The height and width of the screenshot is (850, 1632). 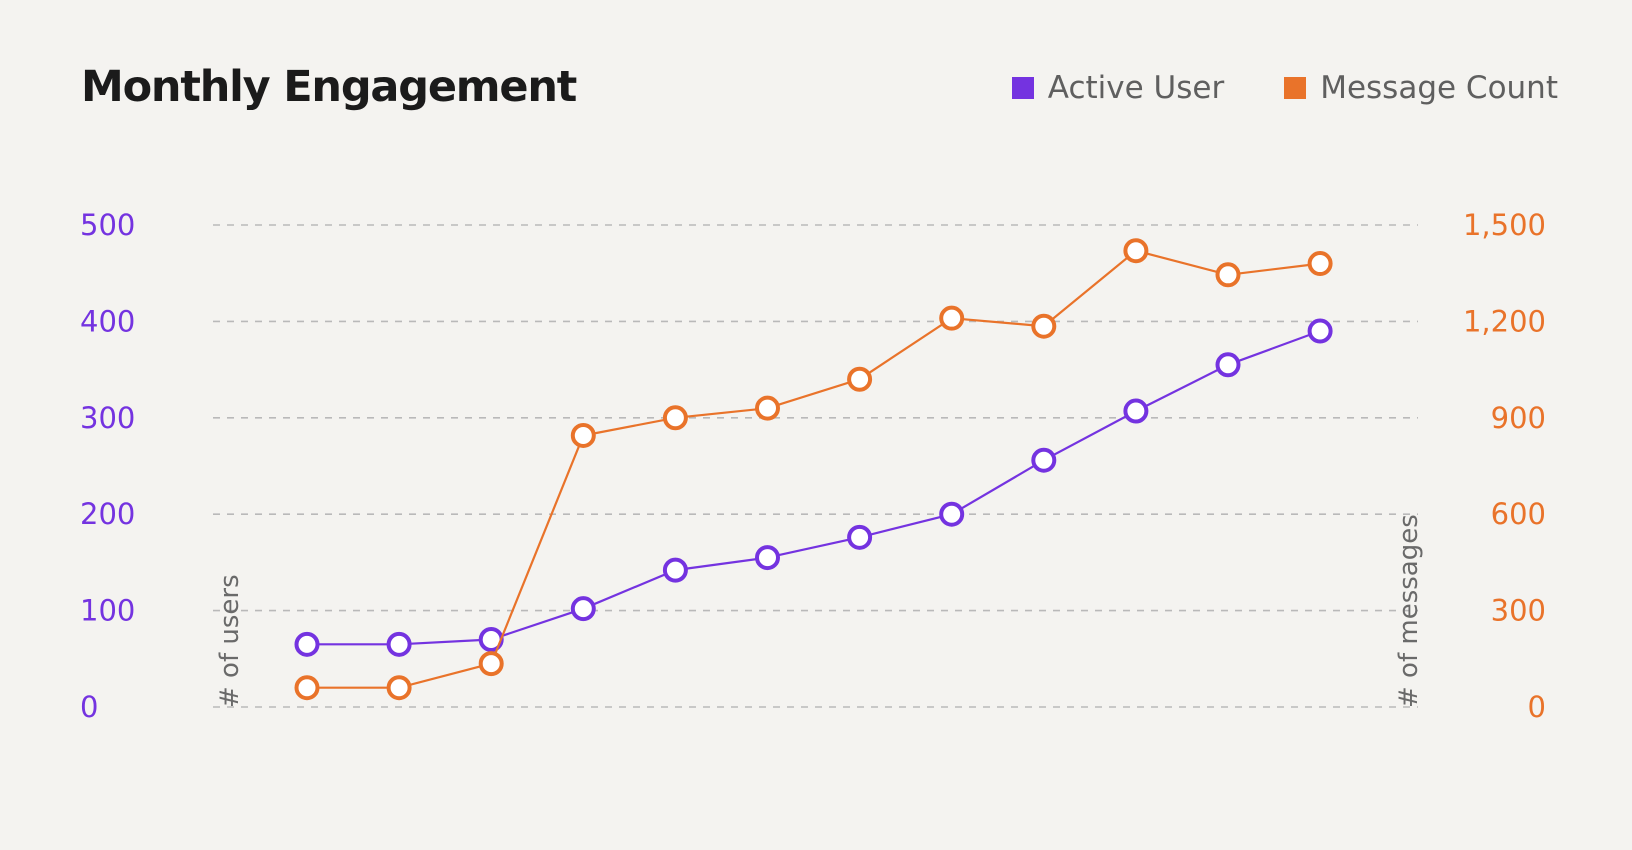 I want to click on right-axis-ticks: 0 300 600 900 1,200 1,500, so click(x=1504, y=466).